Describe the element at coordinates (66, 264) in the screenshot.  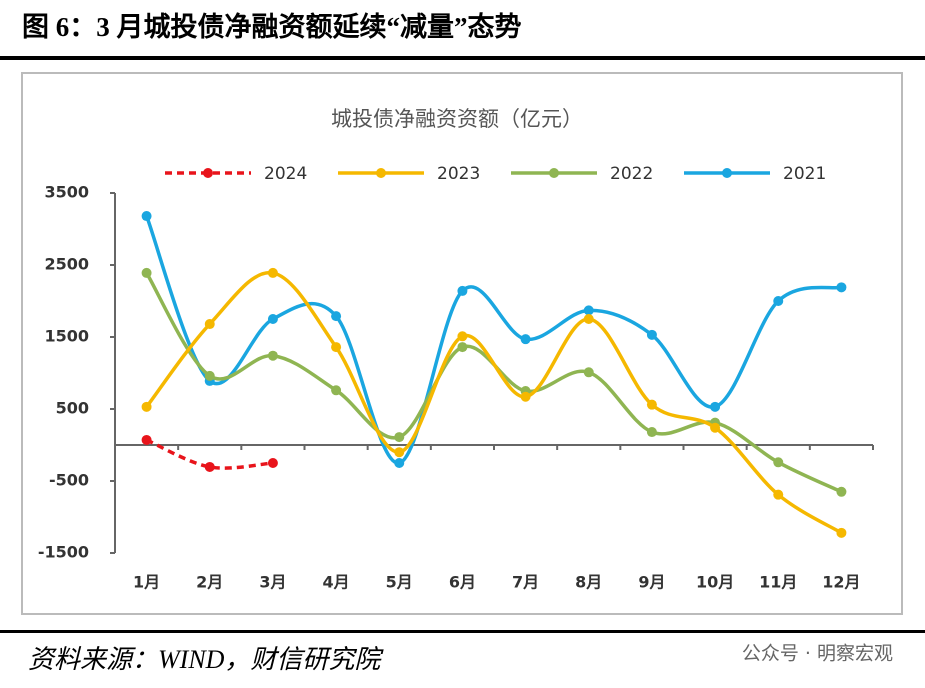
I see `y-tick-label: 2500` at that location.